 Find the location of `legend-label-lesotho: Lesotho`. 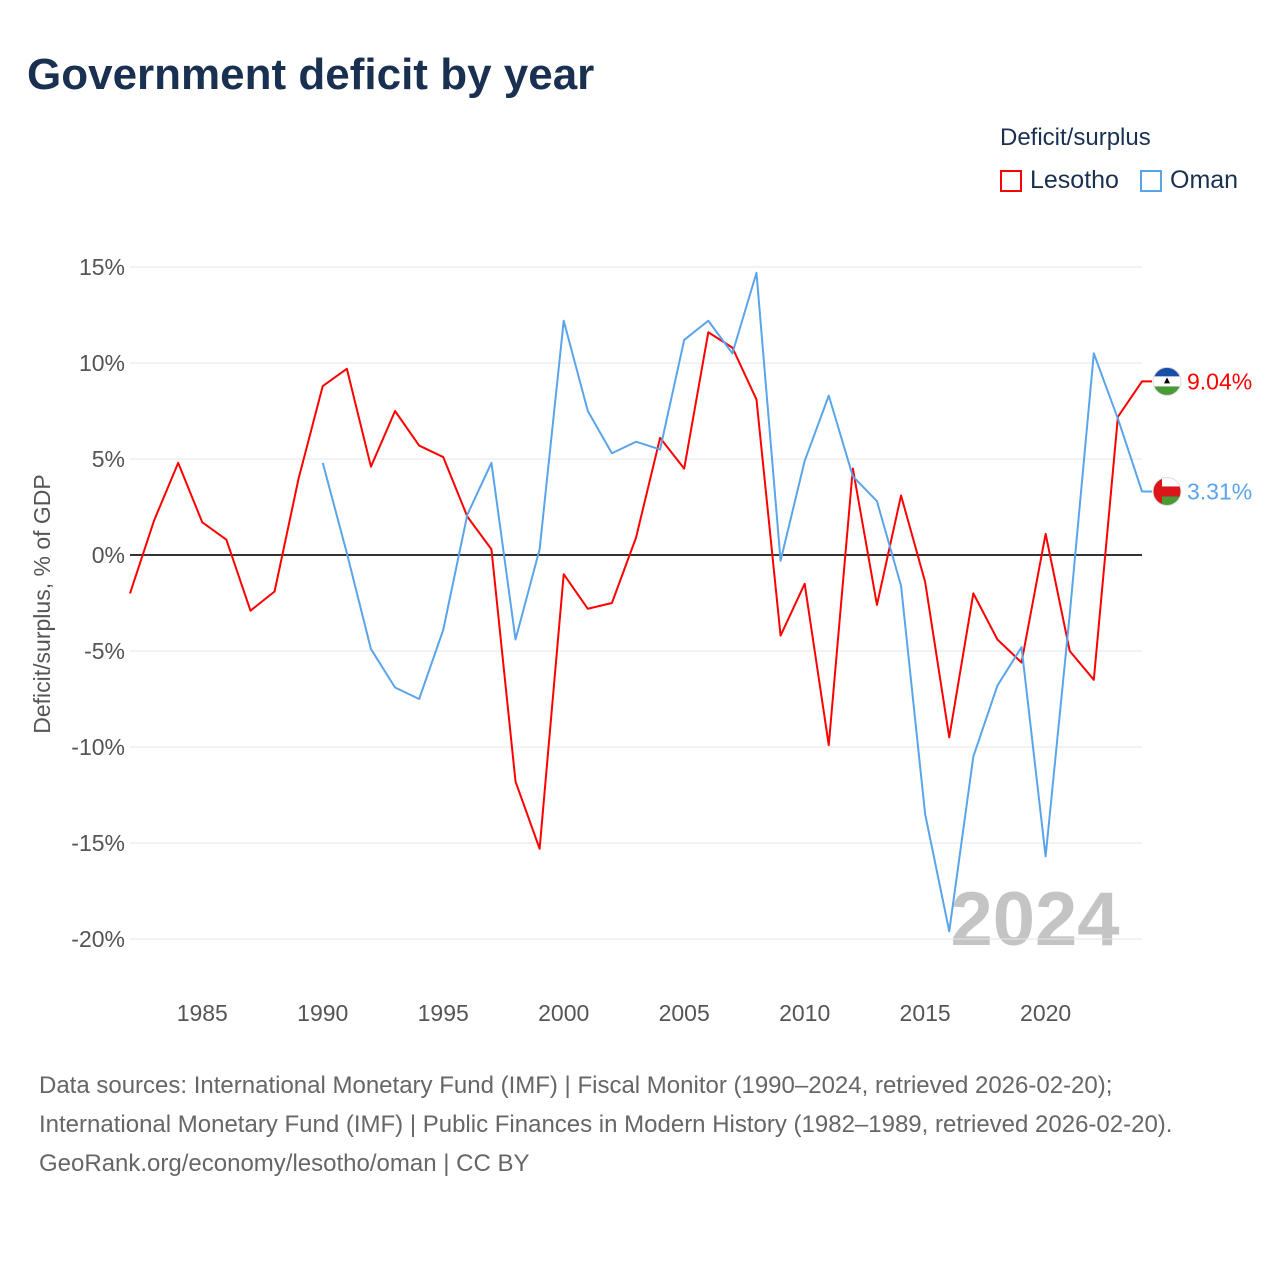

legend-label-lesotho: Lesotho is located at coordinates (1074, 180).